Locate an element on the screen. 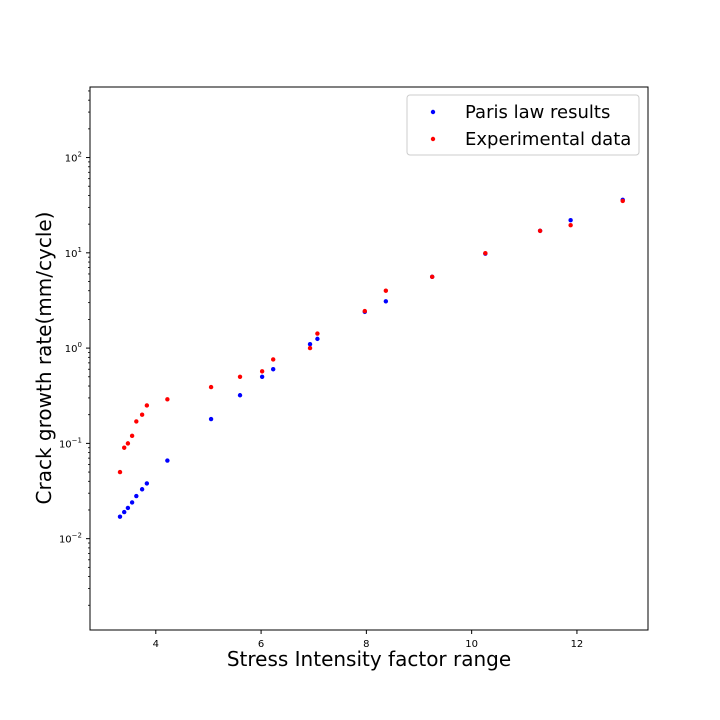 This screenshot has width=720, height=720. legend-frame is located at coordinates (523, 125).